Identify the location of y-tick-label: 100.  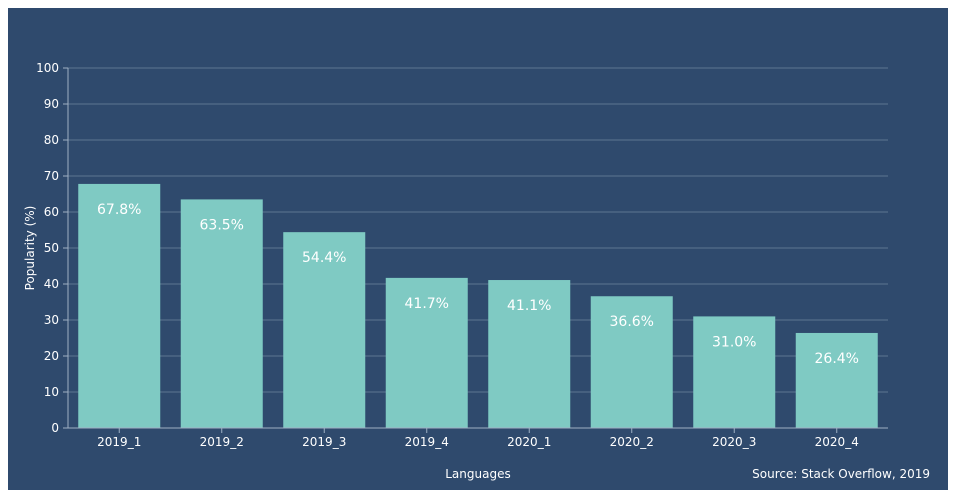
(47, 68).